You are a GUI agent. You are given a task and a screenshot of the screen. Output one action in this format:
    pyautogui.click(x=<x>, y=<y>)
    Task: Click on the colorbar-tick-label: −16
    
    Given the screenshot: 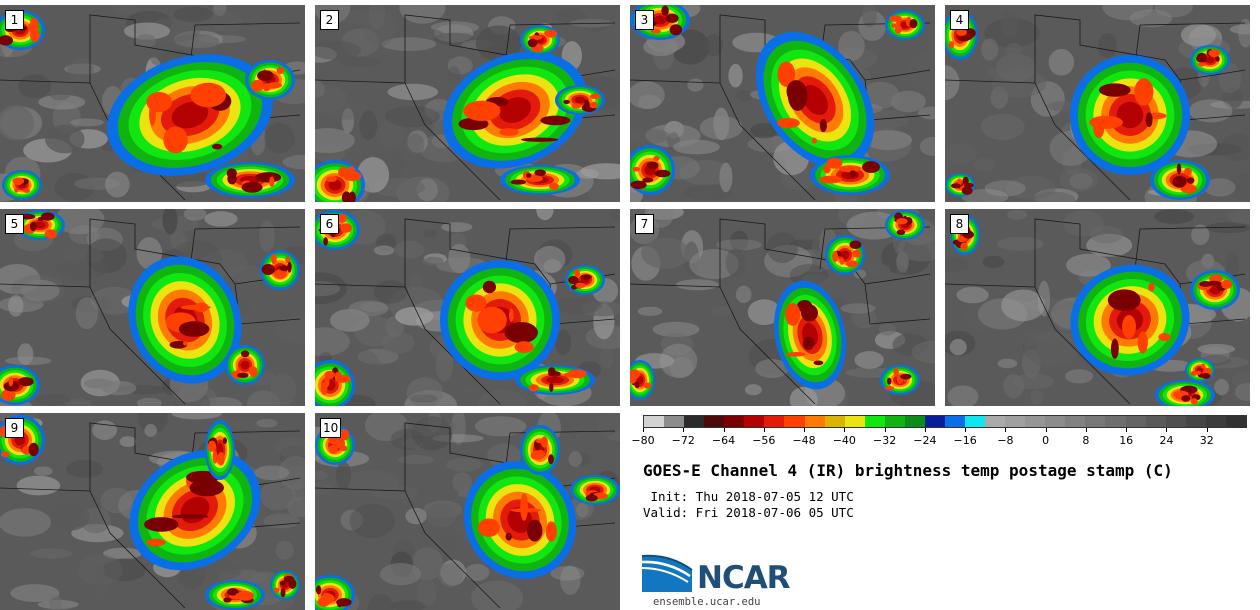 What is the action you would take?
    pyautogui.click(x=965, y=440)
    